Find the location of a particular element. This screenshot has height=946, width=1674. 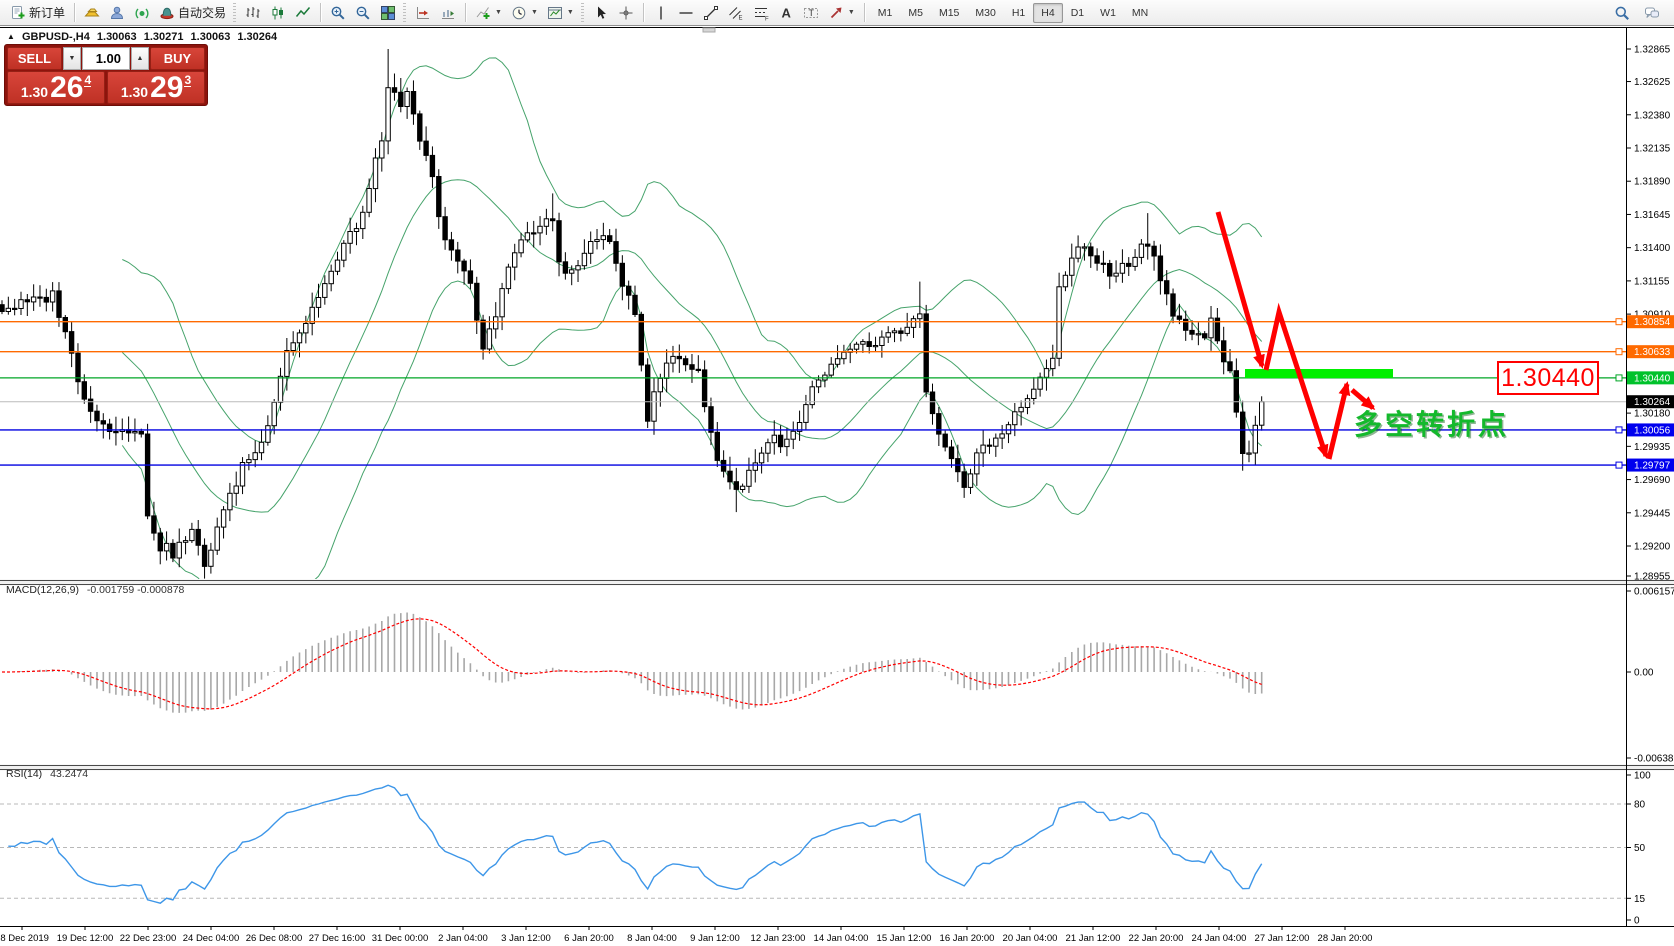

auto-trading-button: 自动交易 is located at coordinates (192, 12).